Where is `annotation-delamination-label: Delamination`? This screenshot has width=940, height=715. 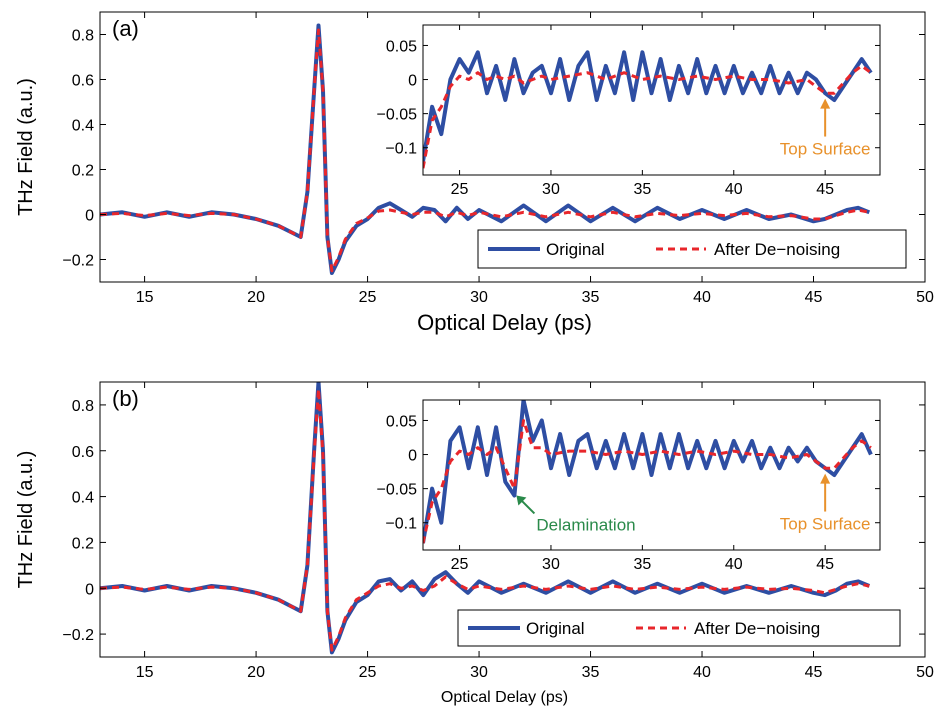
annotation-delamination-label: Delamination is located at coordinates (585, 525).